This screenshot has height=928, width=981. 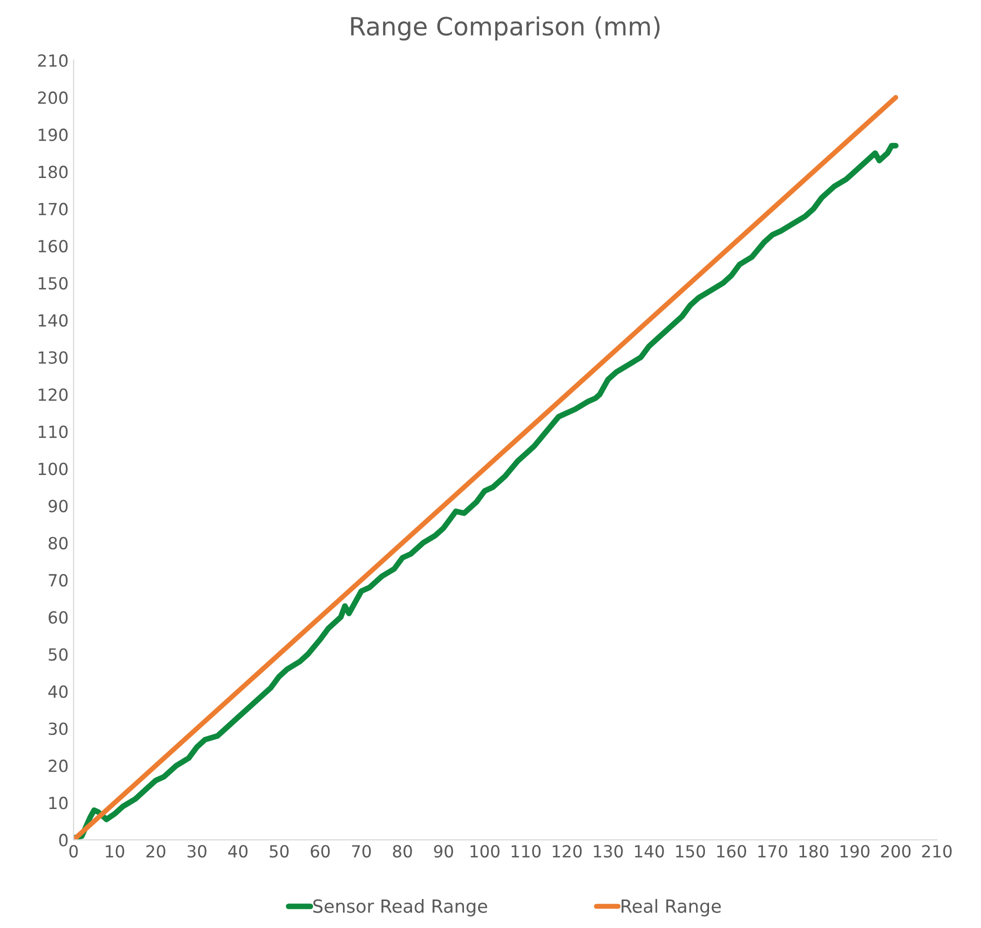 I want to click on y-tick-label: 80, so click(x=58, y=543).